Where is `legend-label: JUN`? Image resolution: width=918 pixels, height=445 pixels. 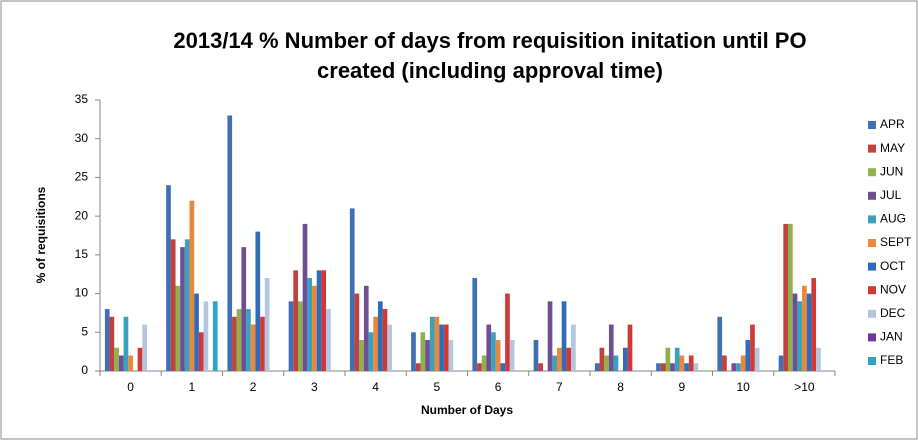 legend-label: JUN is located at coordinates (891, 171).